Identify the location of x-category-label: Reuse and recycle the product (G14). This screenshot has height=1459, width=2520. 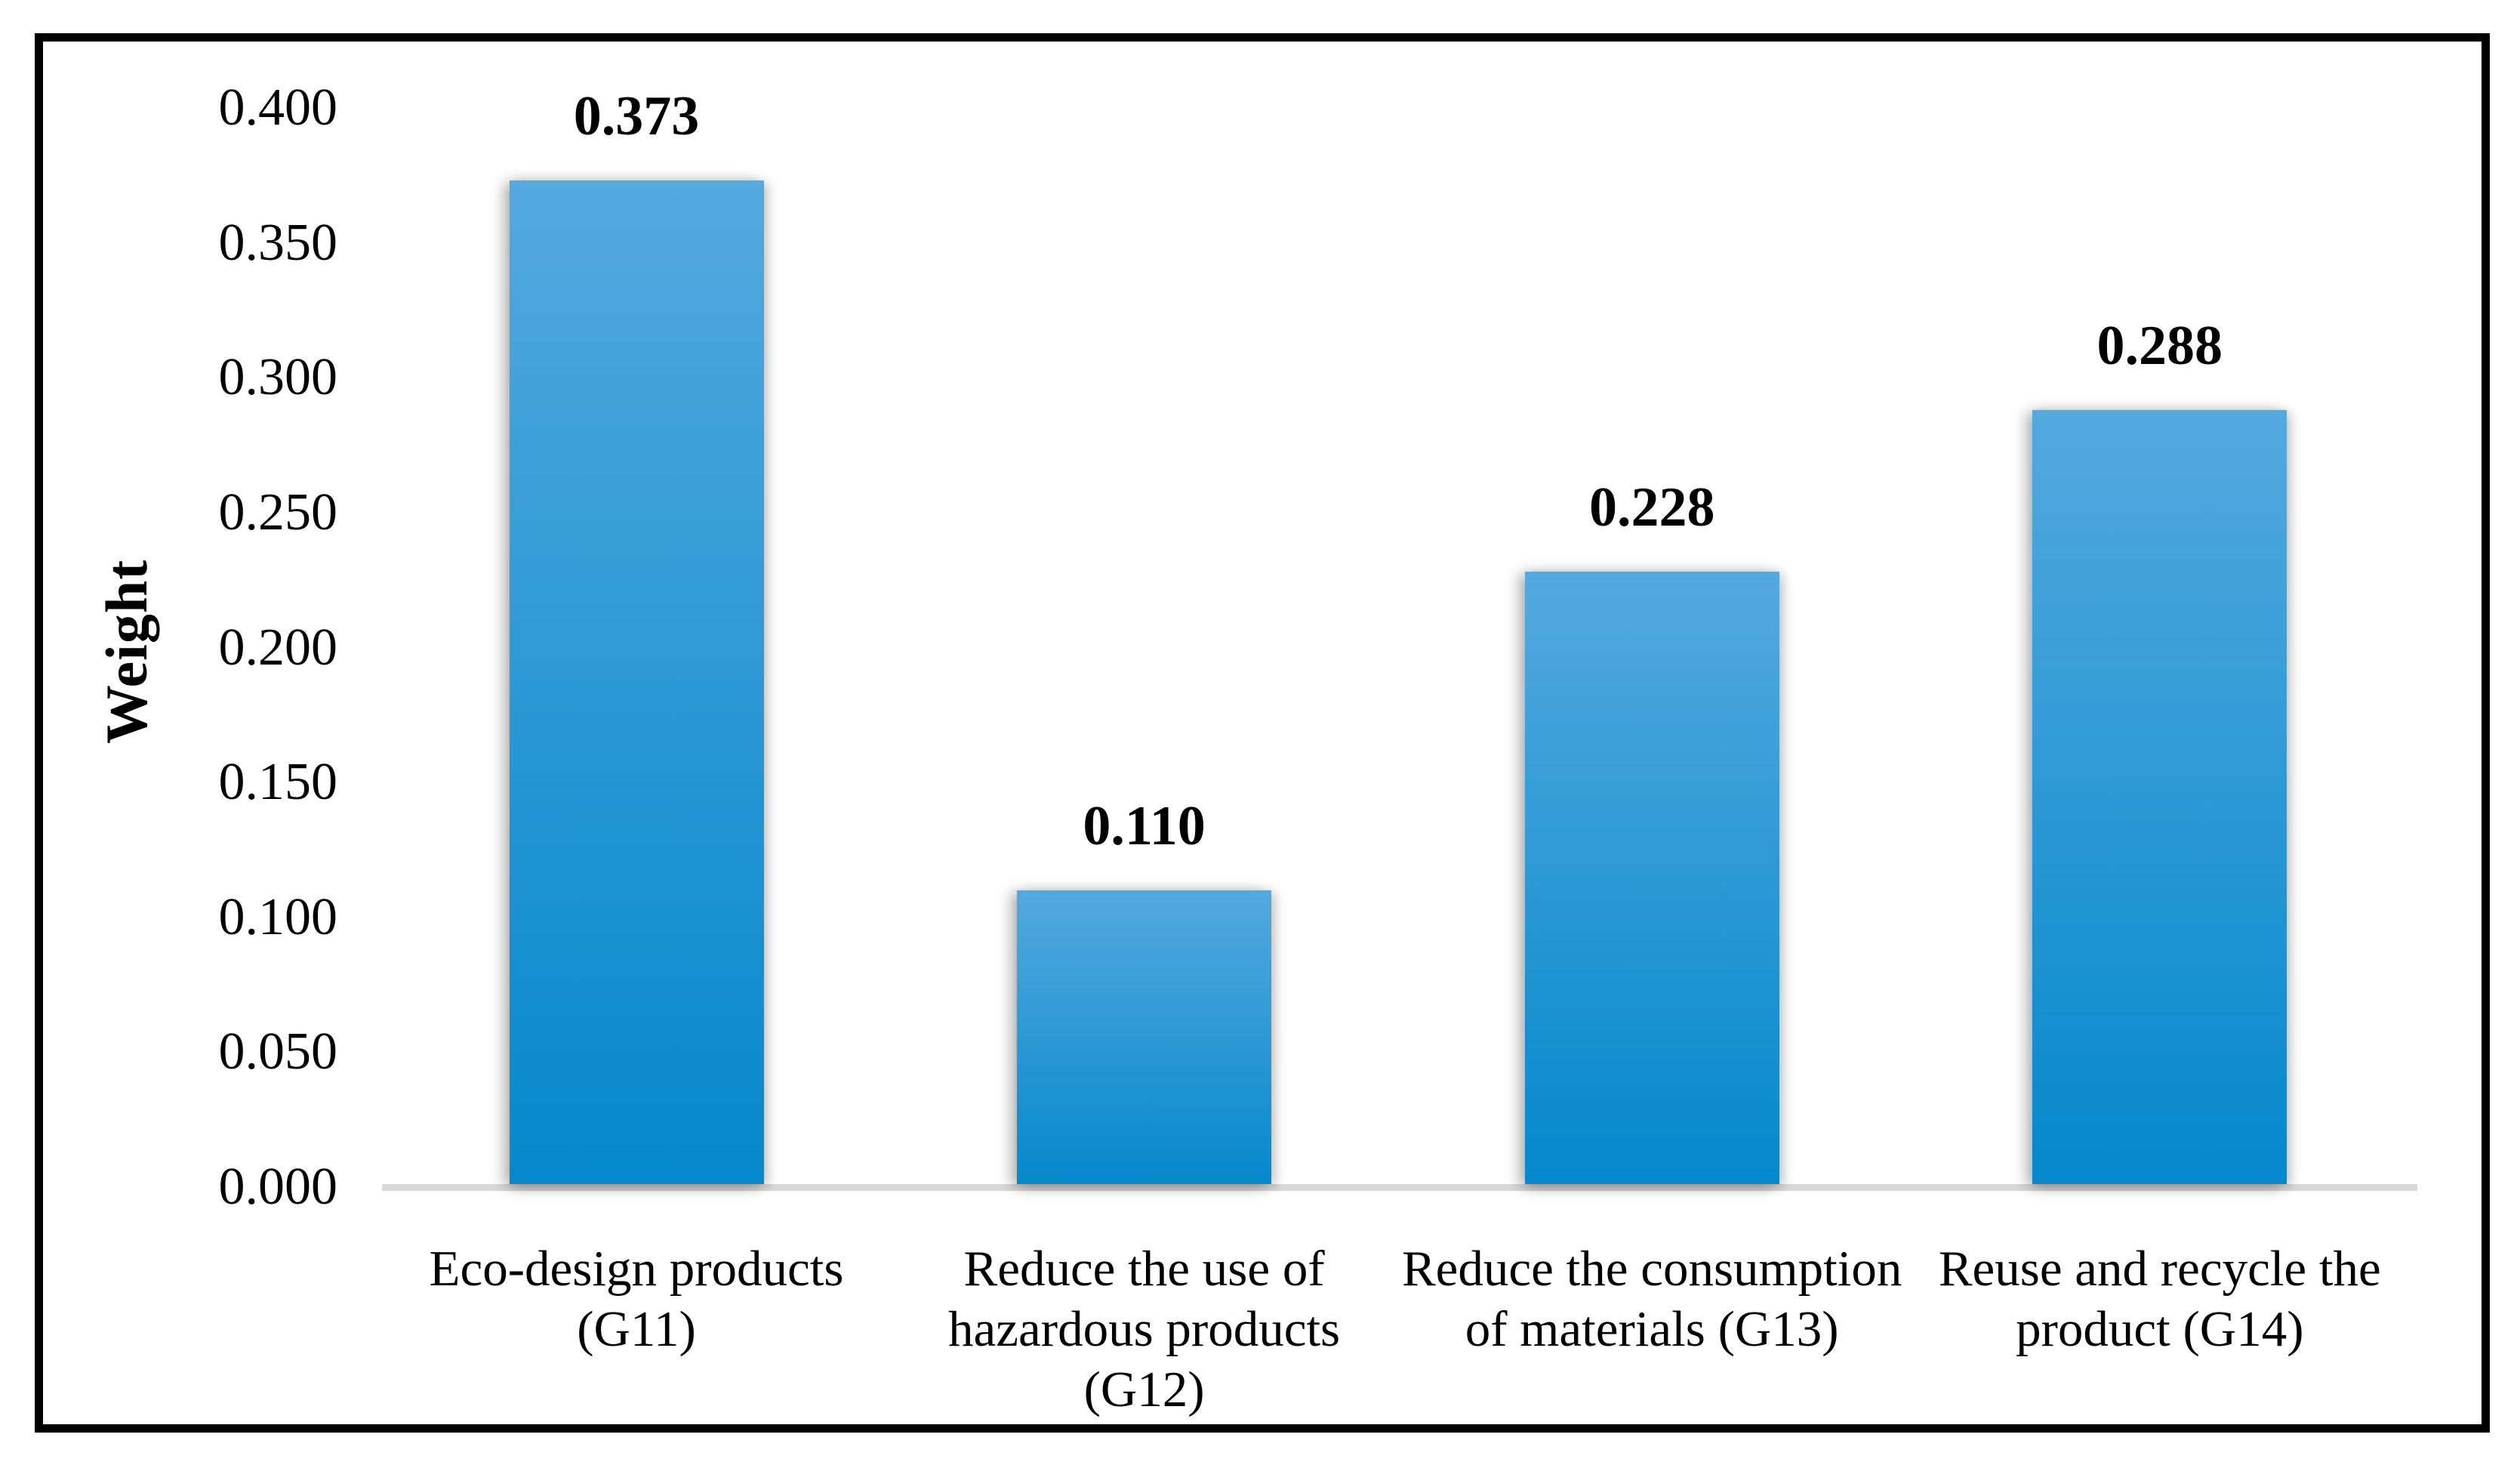
(2159, 1299).